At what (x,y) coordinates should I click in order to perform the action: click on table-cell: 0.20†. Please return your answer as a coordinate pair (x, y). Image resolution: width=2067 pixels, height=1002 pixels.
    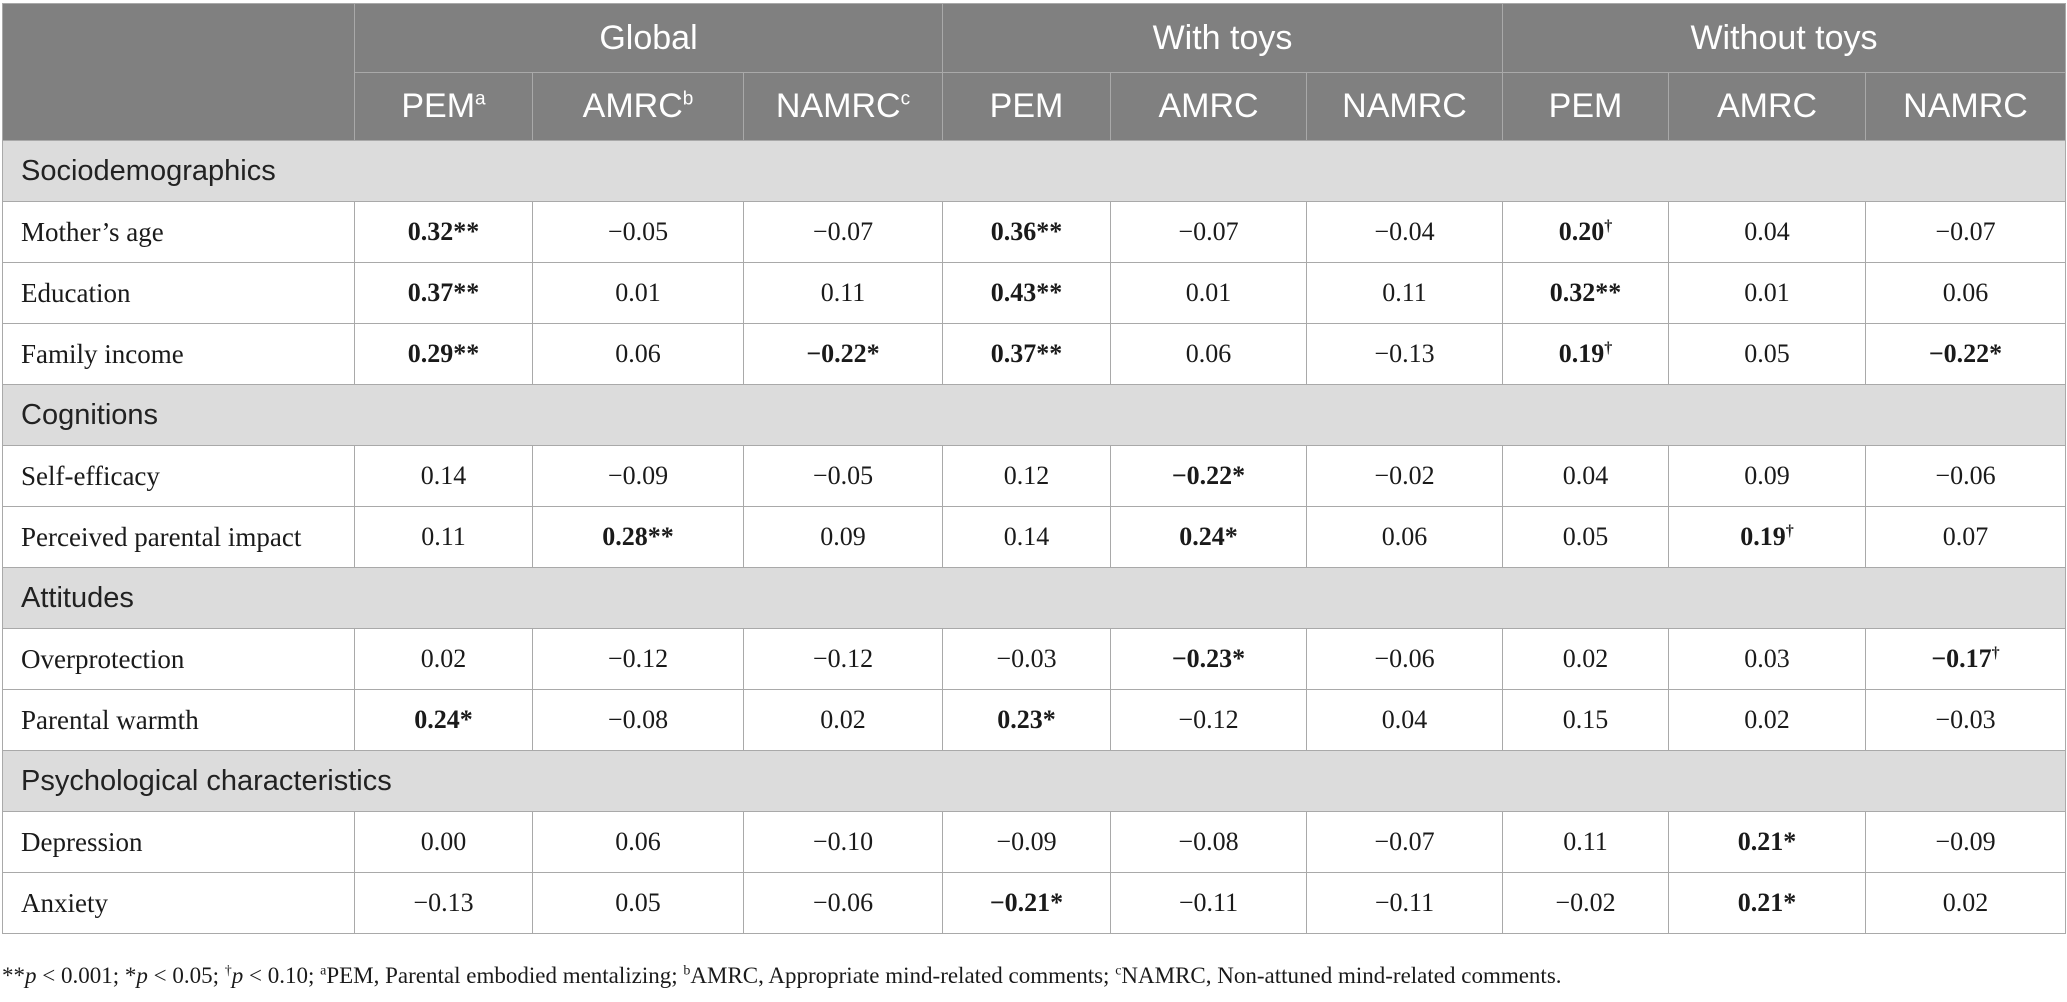
    Looking at the image, I should click on (1585, 232).